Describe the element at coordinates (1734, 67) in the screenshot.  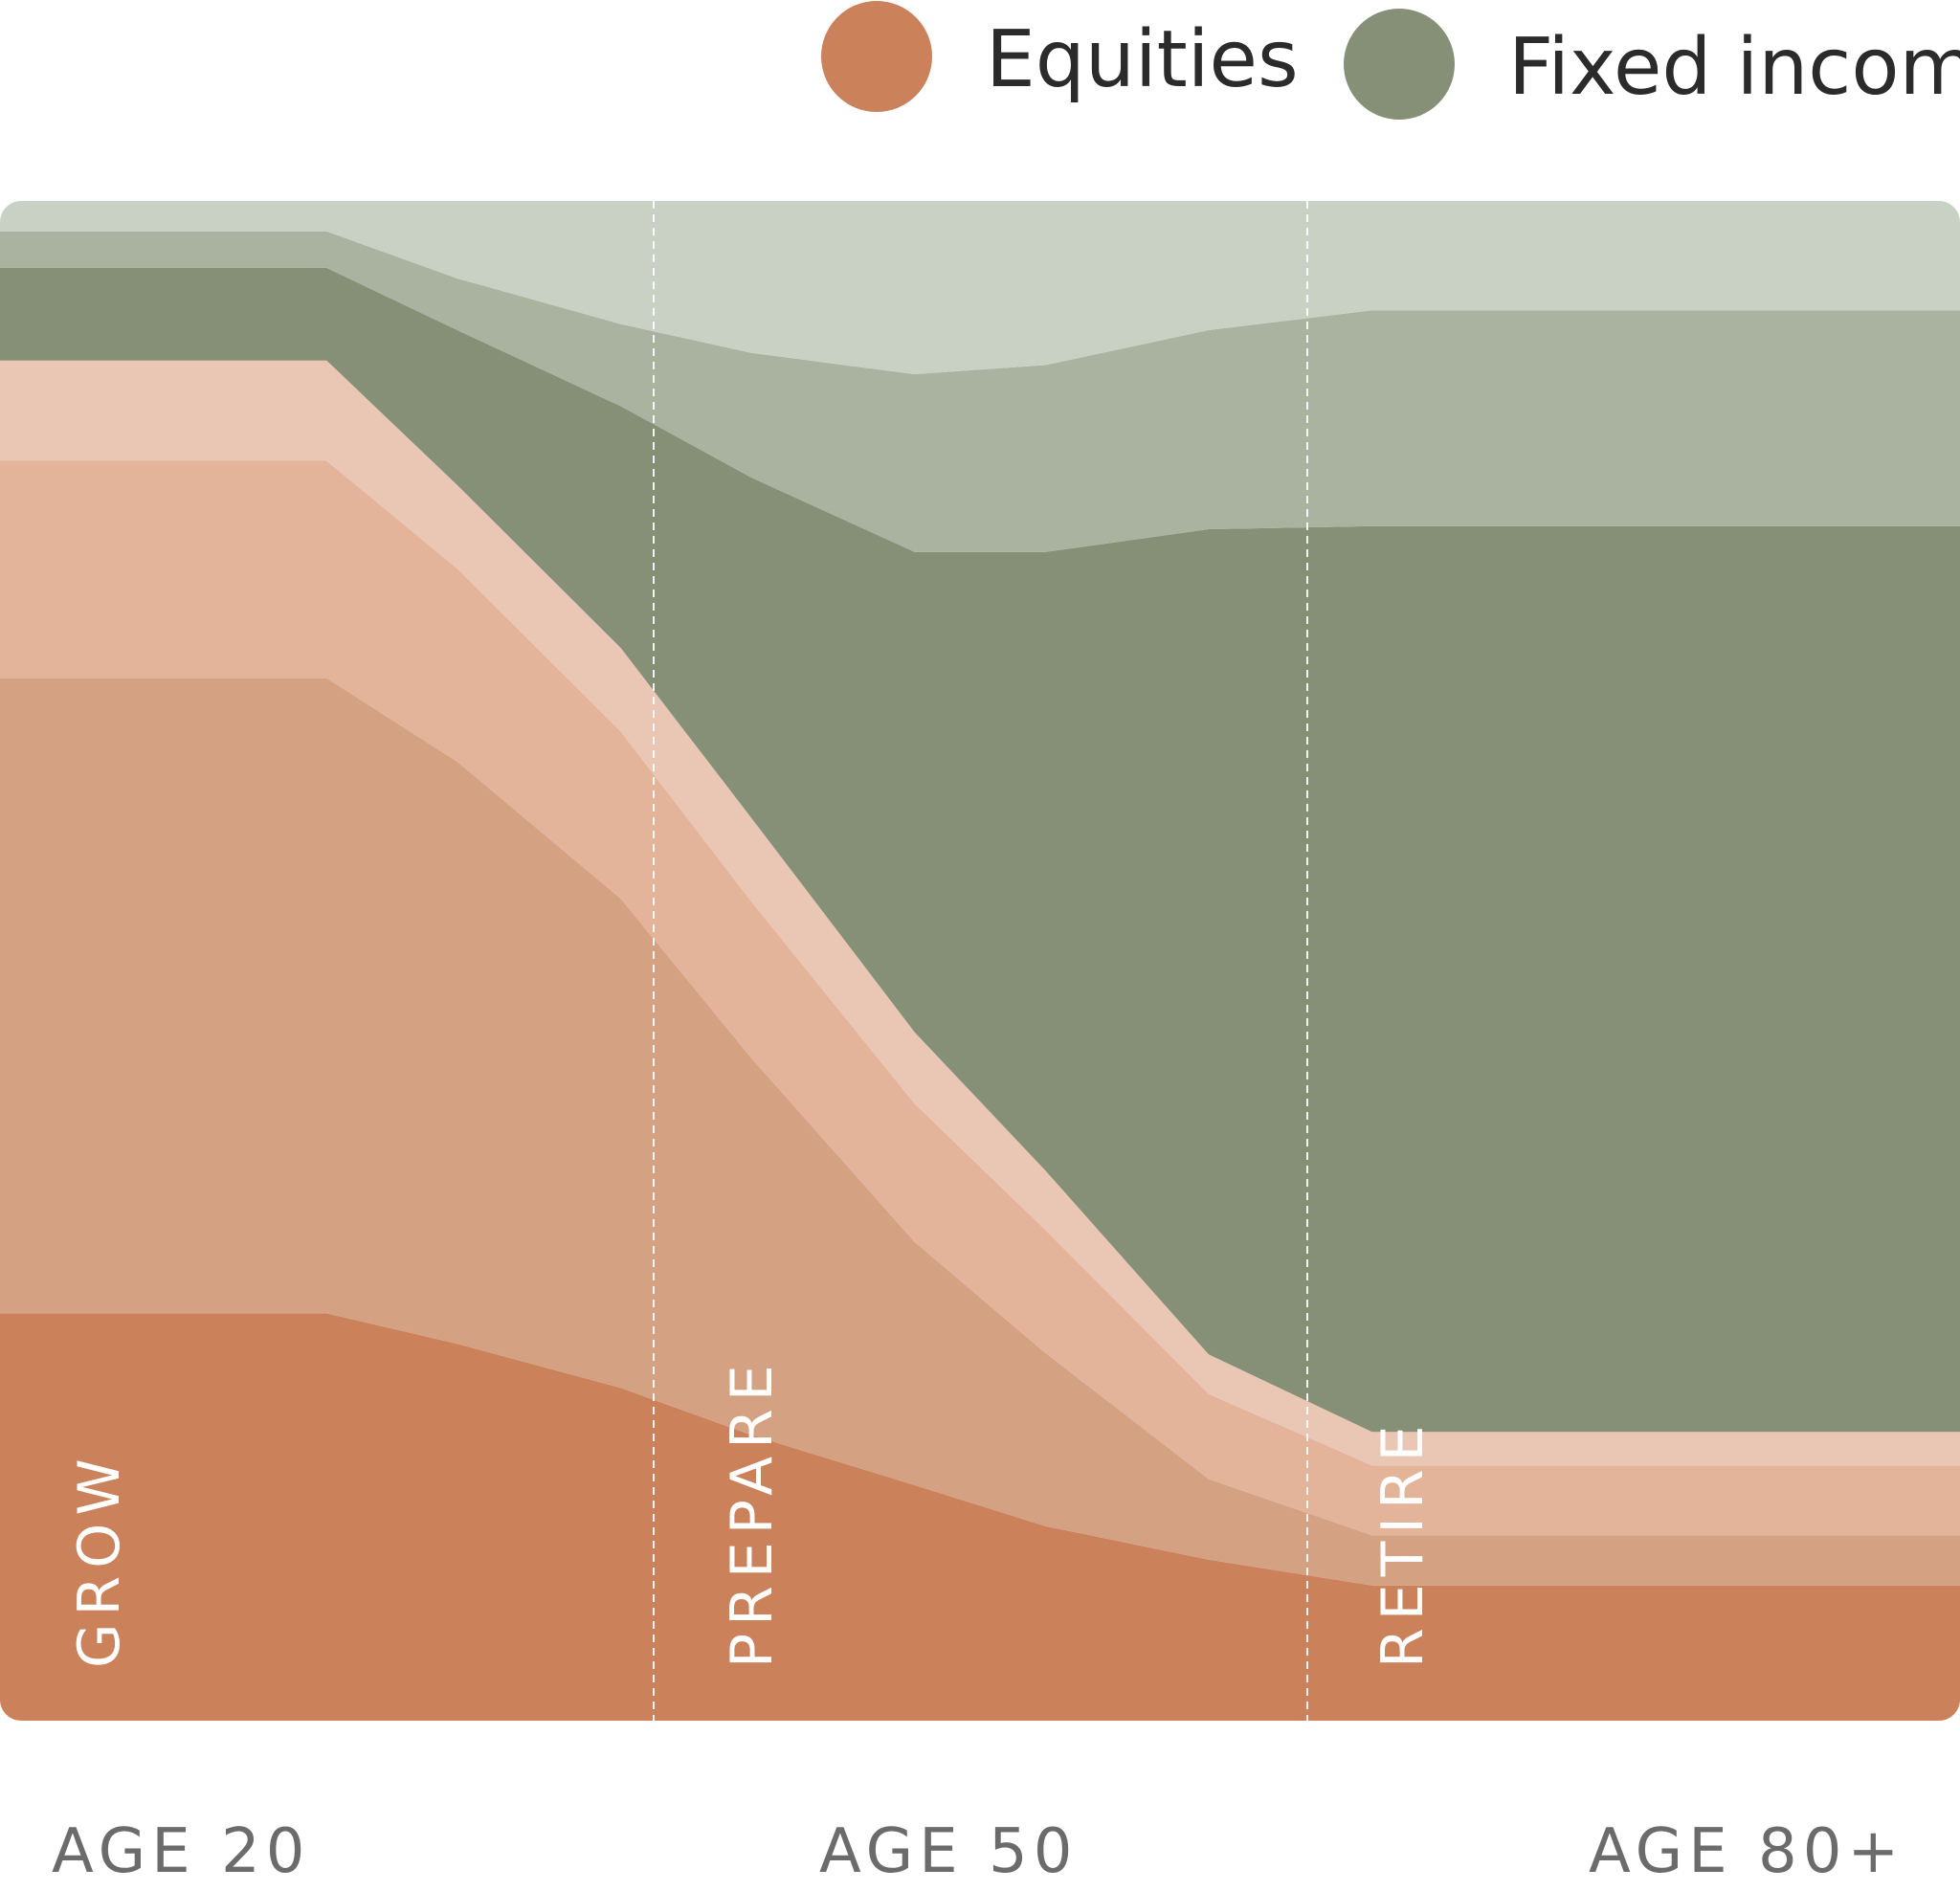
I see `legend-fixed-income-label: Fixed income` at that location.